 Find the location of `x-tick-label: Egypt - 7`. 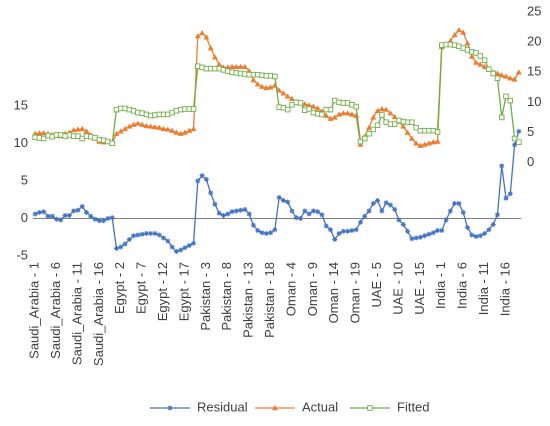

x-tick-label: Egypt - 7 is located at coordinates (141, 288).